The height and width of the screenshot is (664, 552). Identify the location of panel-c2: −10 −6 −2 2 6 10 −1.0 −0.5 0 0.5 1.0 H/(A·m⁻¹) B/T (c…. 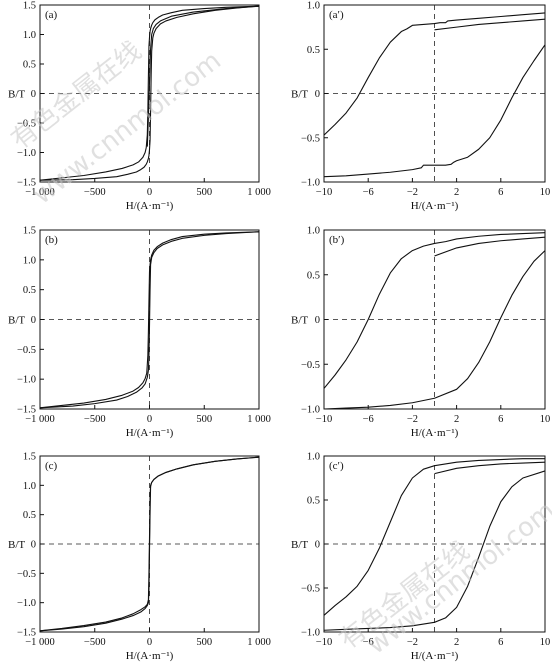
(420, 557).